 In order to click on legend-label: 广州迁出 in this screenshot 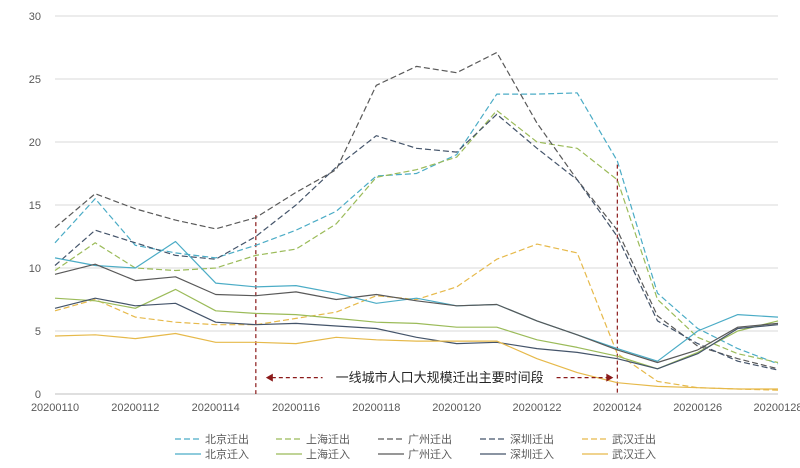, I will do `click(430, 439)`.